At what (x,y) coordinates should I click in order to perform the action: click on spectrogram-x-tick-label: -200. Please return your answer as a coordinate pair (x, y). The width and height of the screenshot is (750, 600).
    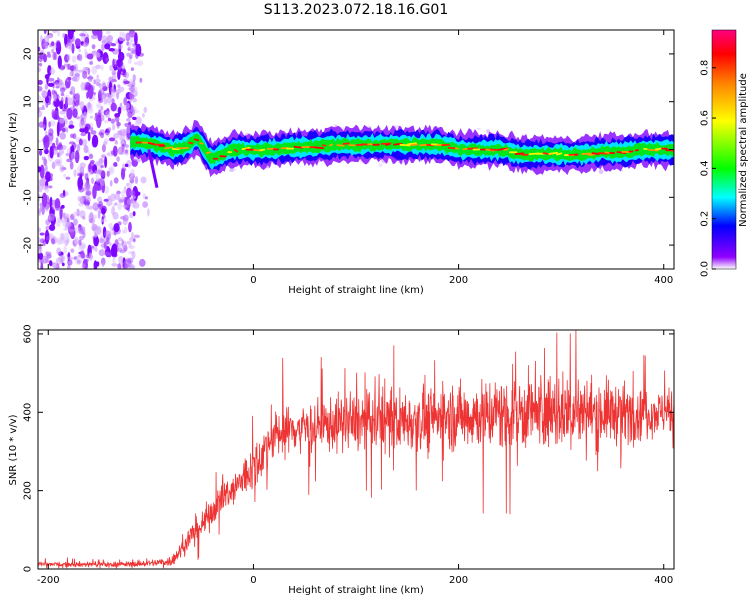
    Looking at the image, I should click on (48, 280).